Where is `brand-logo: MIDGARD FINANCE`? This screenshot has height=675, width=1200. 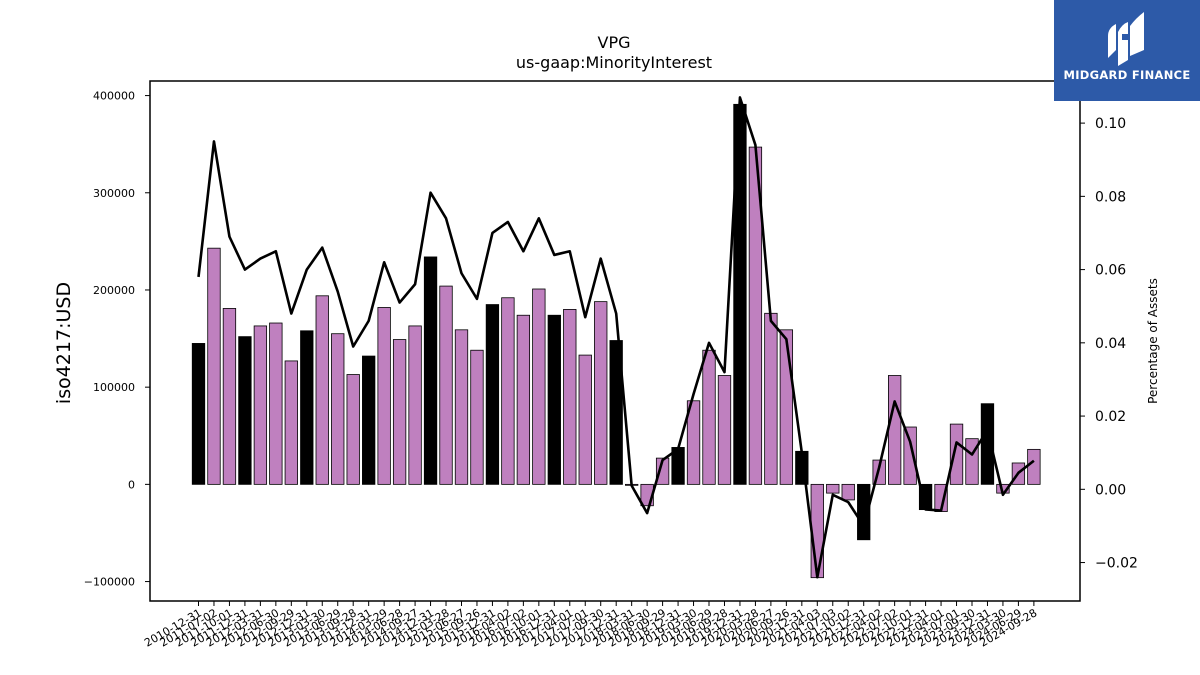 brand-logo: MIDGARD FINANCE is located at coordinates (1127, 50).